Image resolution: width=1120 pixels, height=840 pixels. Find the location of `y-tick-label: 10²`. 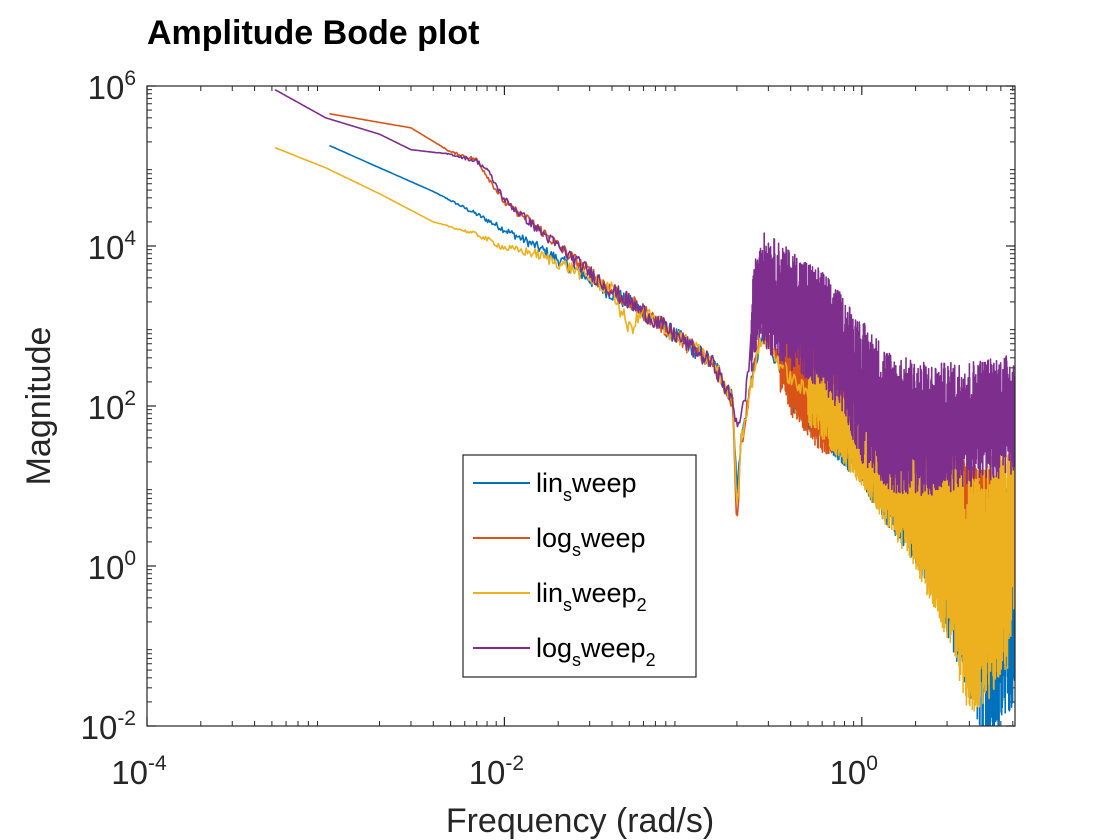

y-tick-label: 10² is located at coordinates (112, 406).